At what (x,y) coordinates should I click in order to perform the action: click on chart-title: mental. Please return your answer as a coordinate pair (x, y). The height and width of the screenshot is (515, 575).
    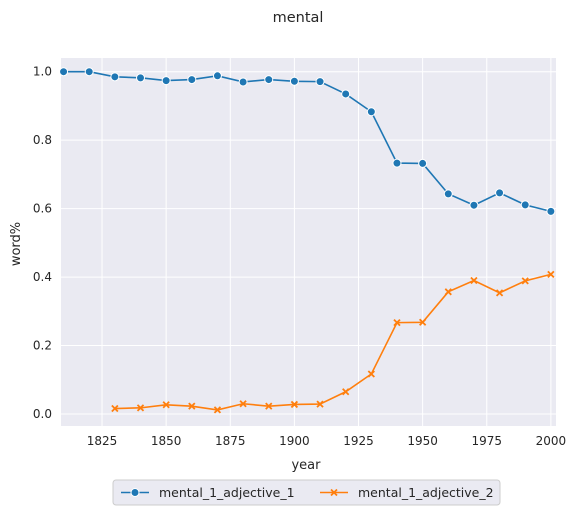
    Looking at the image, I should click on (298, 18).